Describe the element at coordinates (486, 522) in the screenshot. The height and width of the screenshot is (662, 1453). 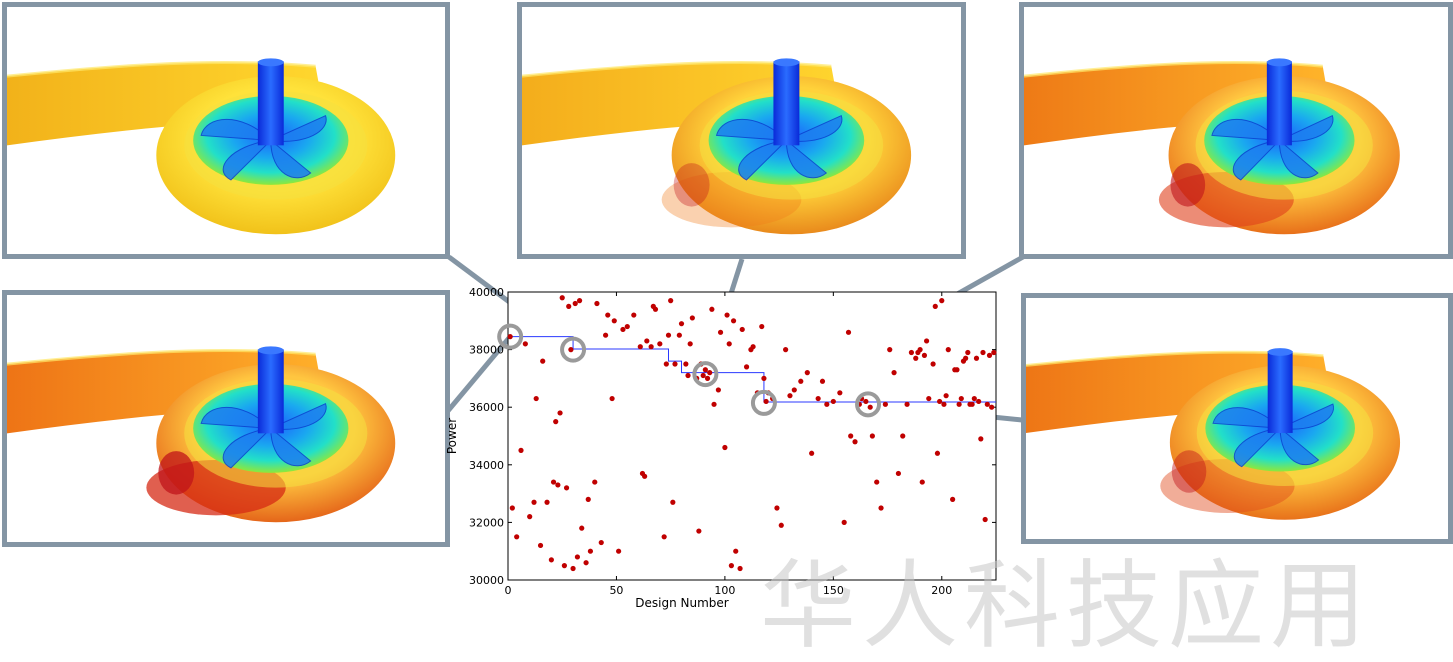
I see `y-tick-label: 32000` at that location.